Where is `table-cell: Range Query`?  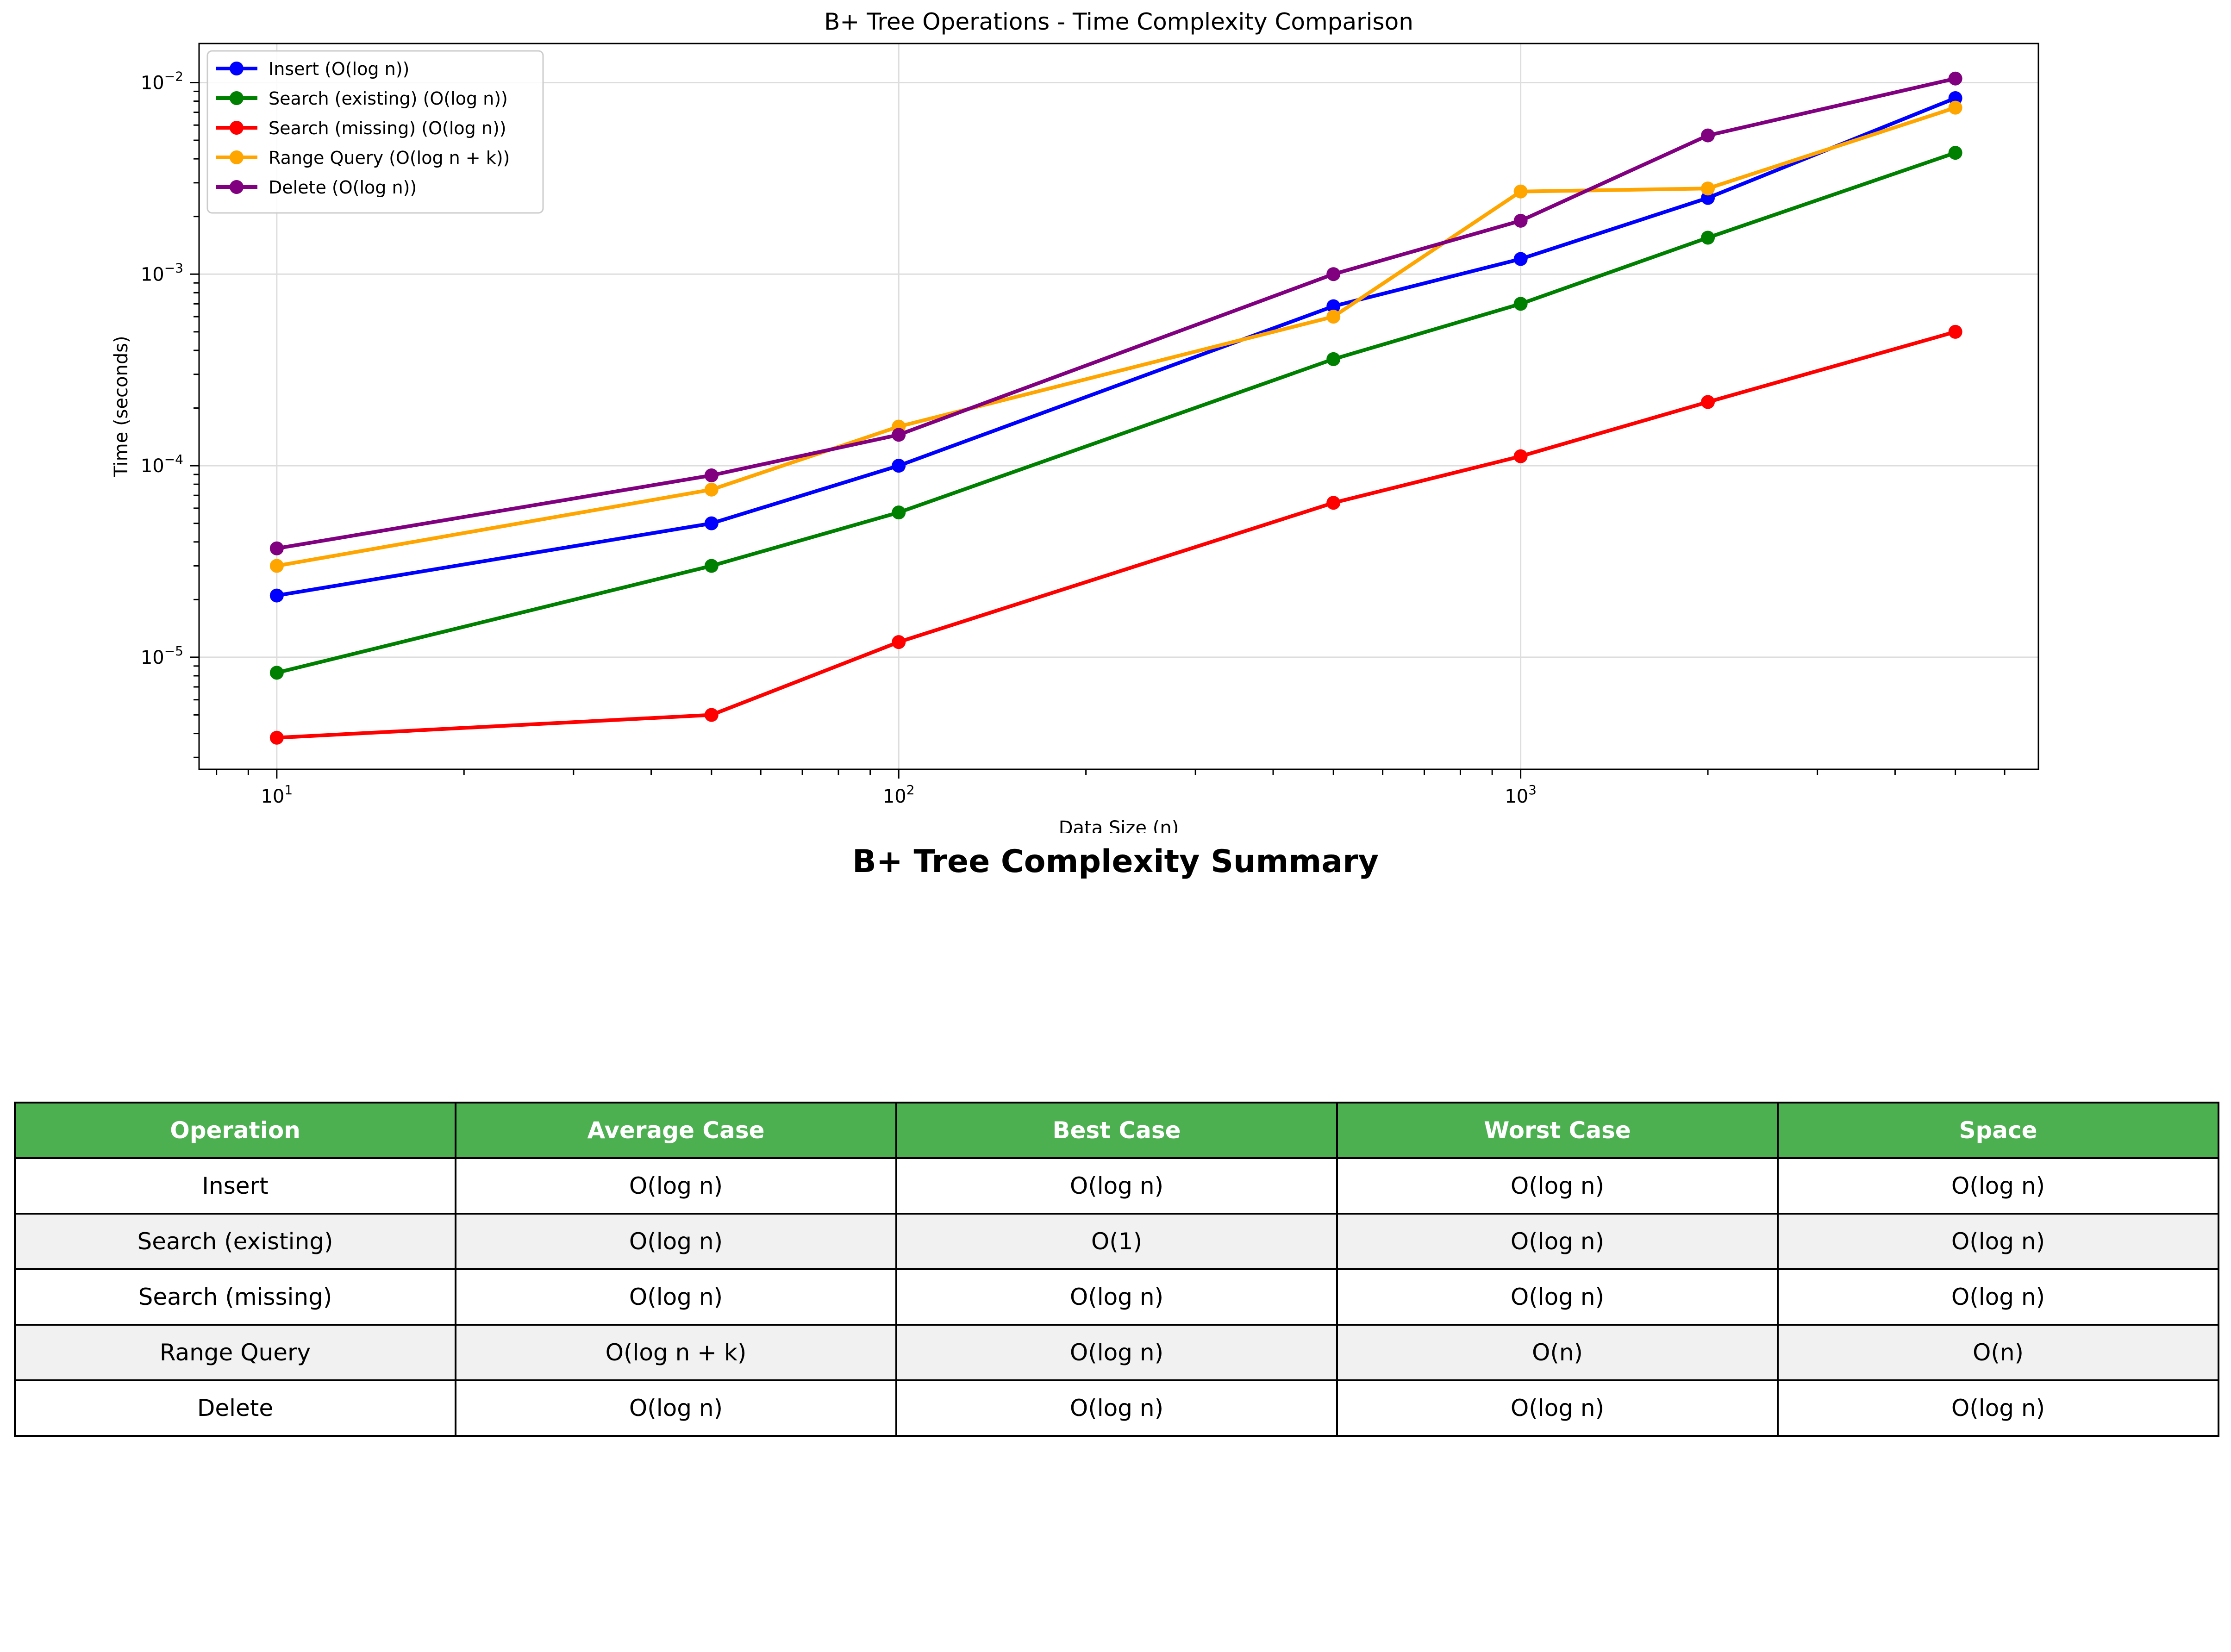 table-cell: Range Query is located at coordinates (235, 1353).